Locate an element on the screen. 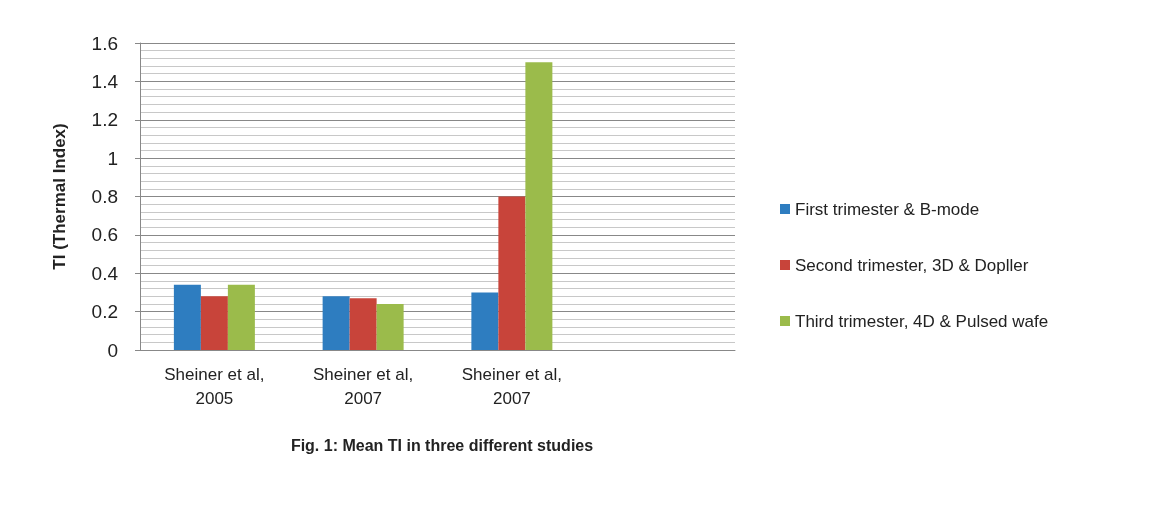 Image resolution: width=1149 pixels, height=530 pixels. y-tick-label: 0.4 is located at coordinates (105, 273).